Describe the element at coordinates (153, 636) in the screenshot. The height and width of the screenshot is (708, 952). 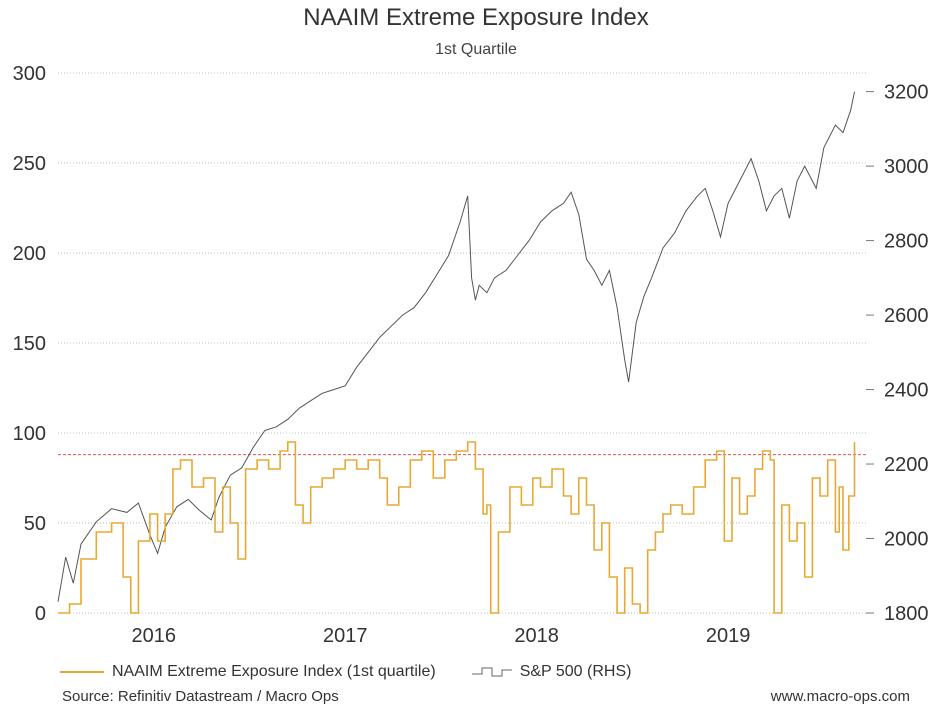
I see `x-tick-label: 2016` at that location.